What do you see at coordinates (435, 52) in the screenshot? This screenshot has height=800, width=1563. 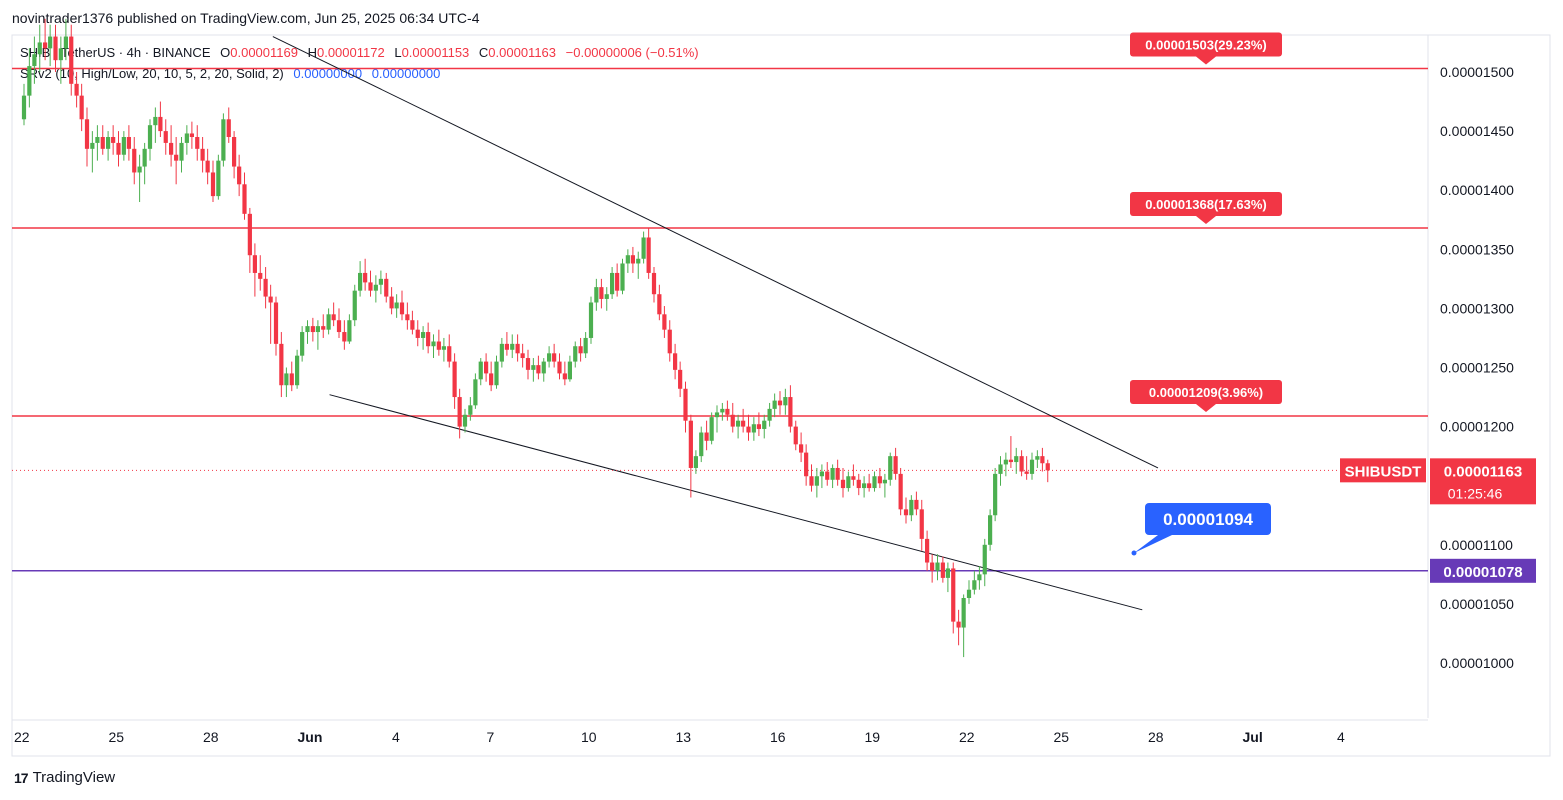 I see `low-value: 0.00001153` at bounding box center [435, 52].